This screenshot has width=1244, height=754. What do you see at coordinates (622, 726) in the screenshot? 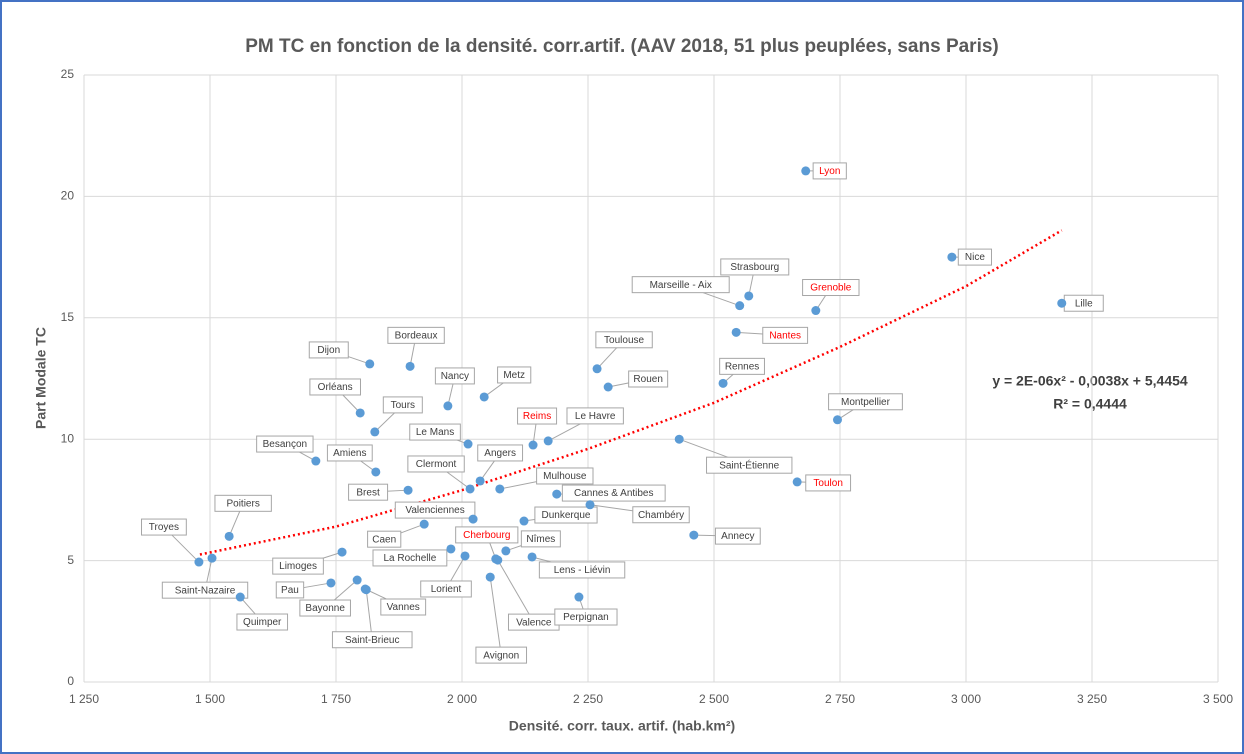
I see `x-axis-title: Densité. corr. taux. artif. (hab.km²)` at bounding box center [622, 726].